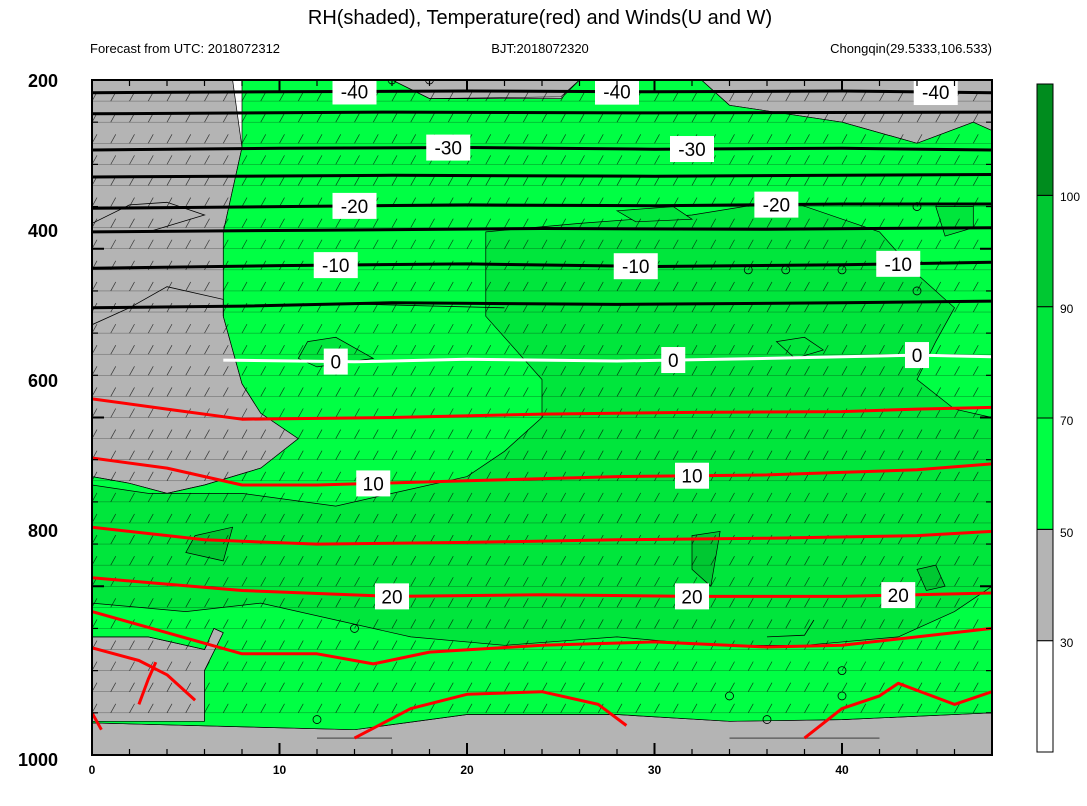 This screenshot has width=1087, height=806. I want to click on colorbar-box, so click(1045, 473).